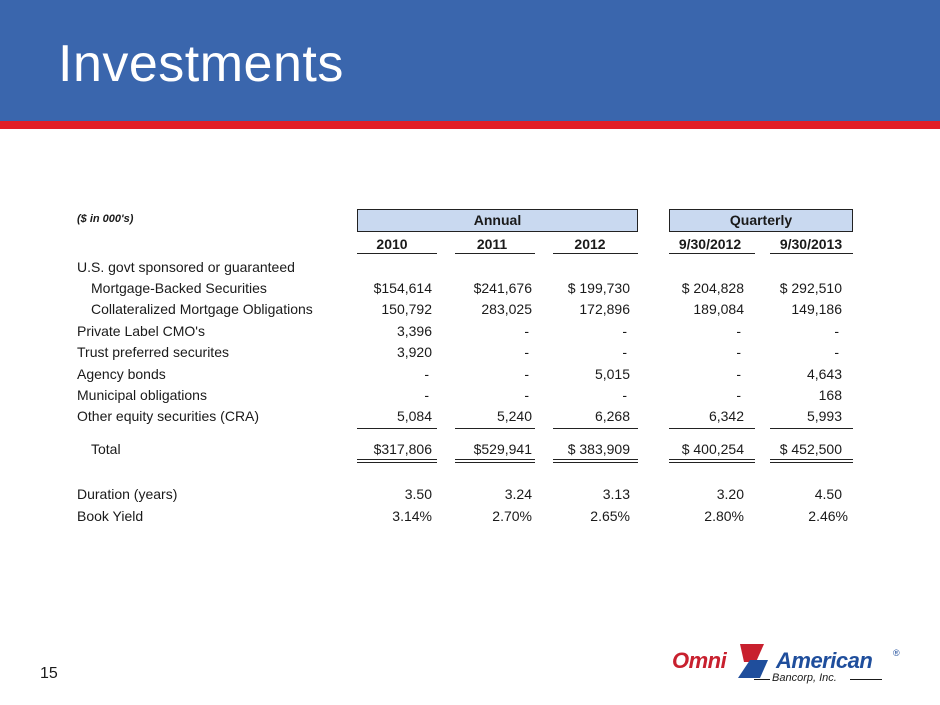 Image resolution: width=940 pixels, height=705 pixels. I want to click on logo-american-text: American, so click(824, 660).